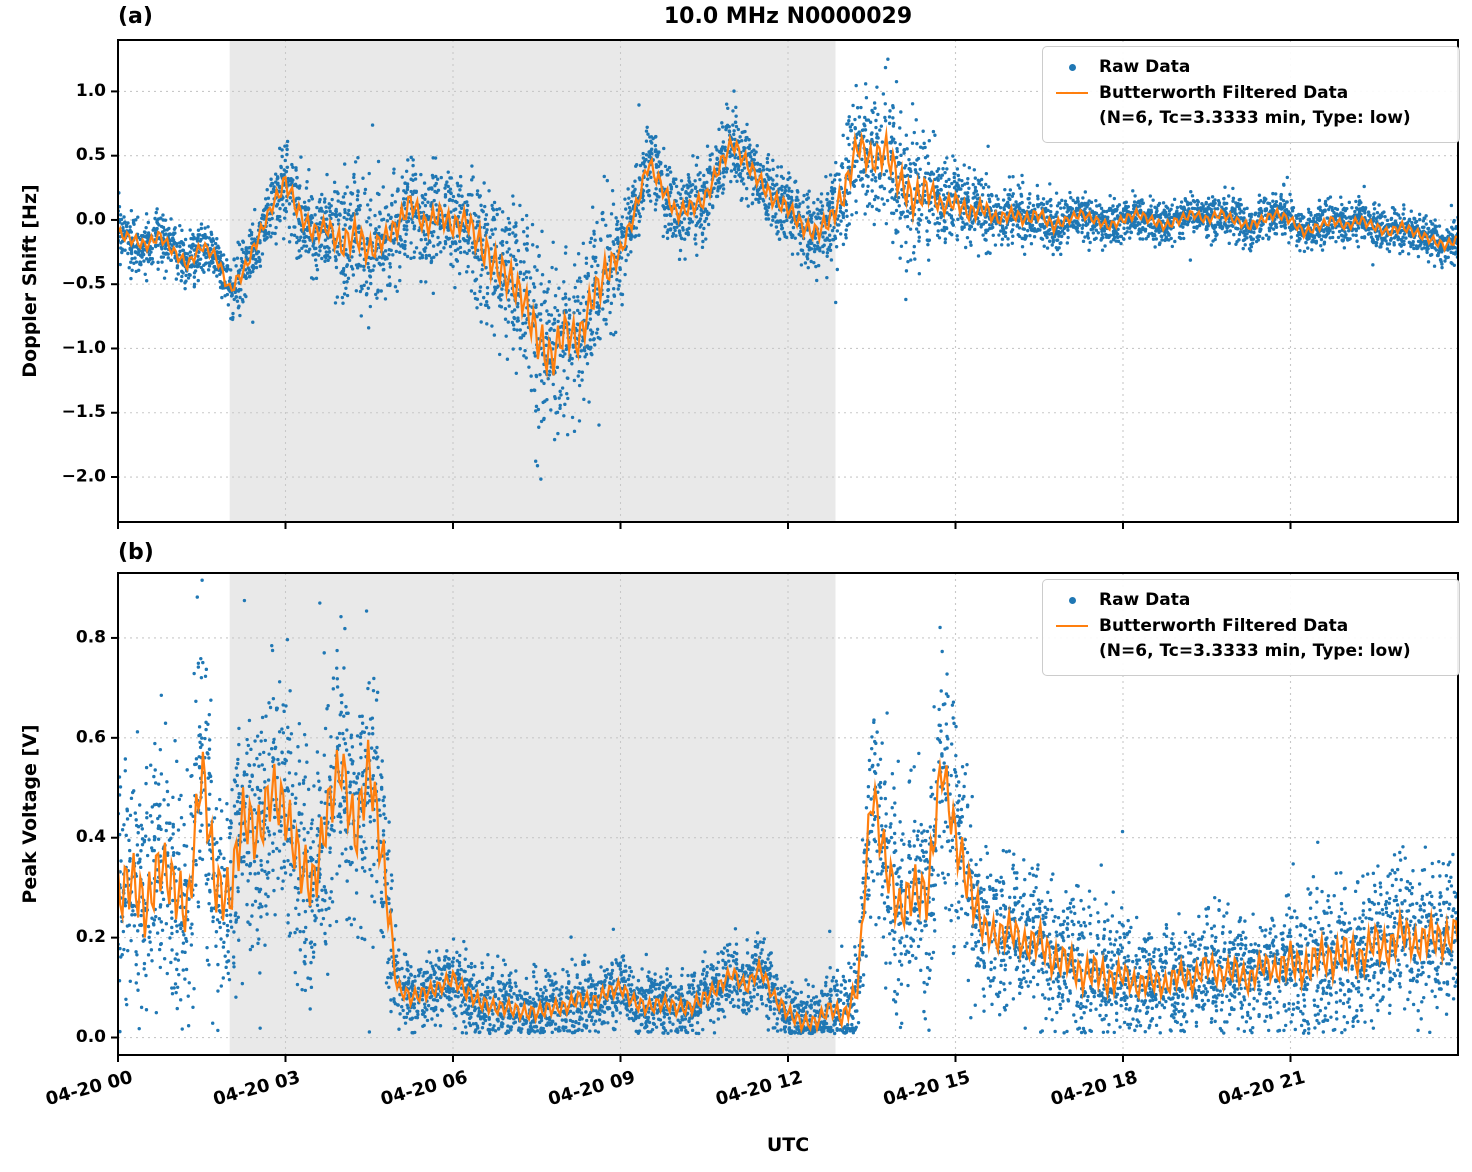 This screenshot has height=1172, width=1472. Describe the element at coordinates (788, 16) in the screenshot. I see `chart-title: 10.0 MHz N0000029` at that location.